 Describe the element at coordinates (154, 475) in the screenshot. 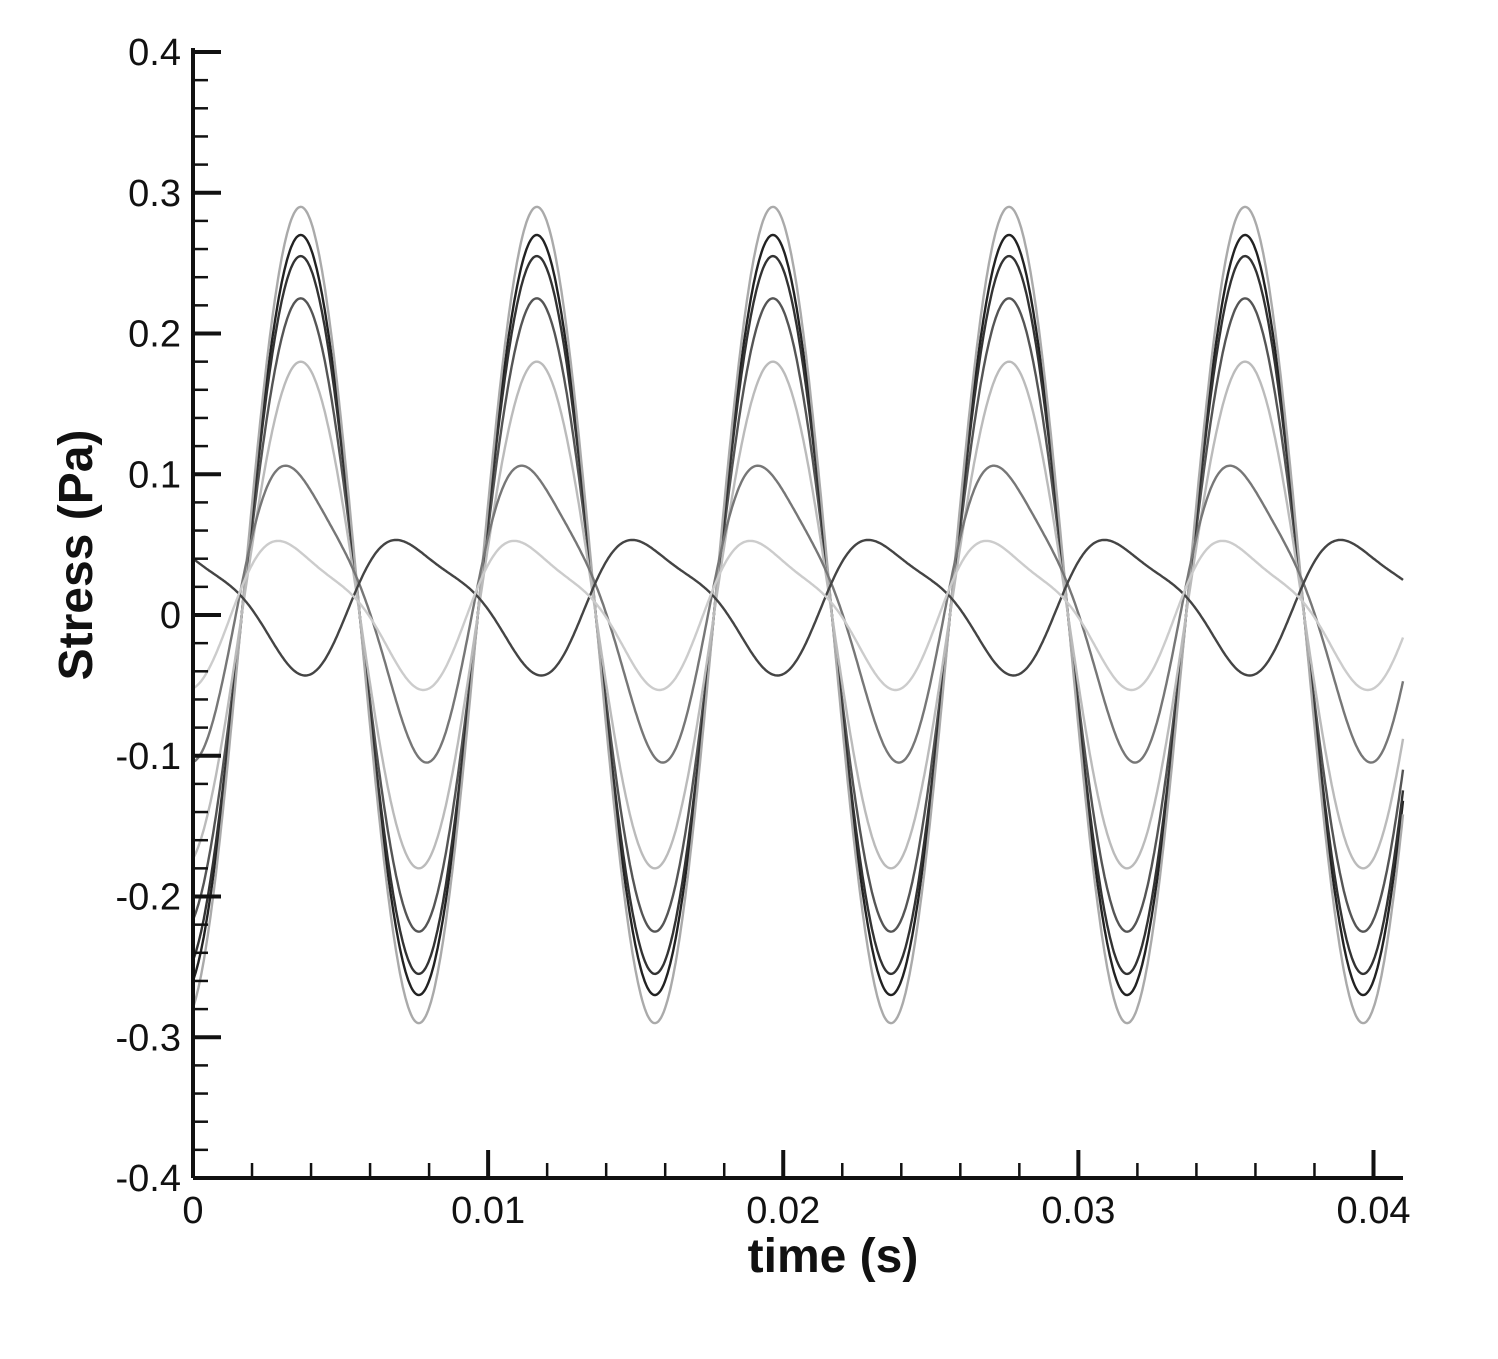

I see `y-tick-label: 0.1` at that location.